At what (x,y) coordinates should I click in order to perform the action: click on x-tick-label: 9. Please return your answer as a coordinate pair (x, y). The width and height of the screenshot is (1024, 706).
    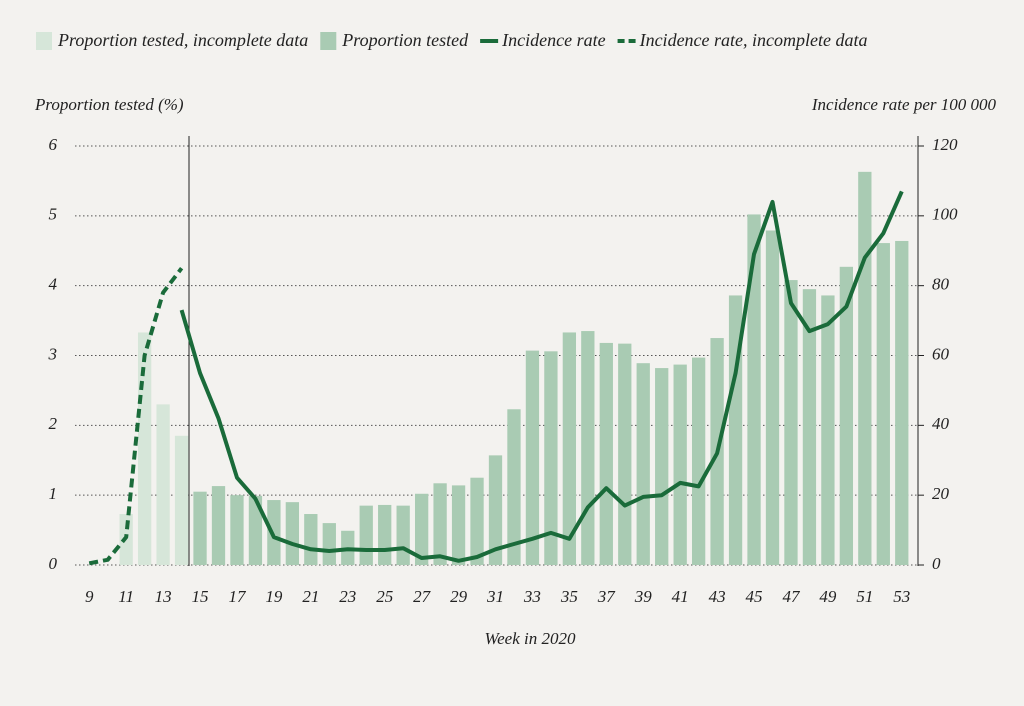
    Looking at the image, I should click on (89, 596).